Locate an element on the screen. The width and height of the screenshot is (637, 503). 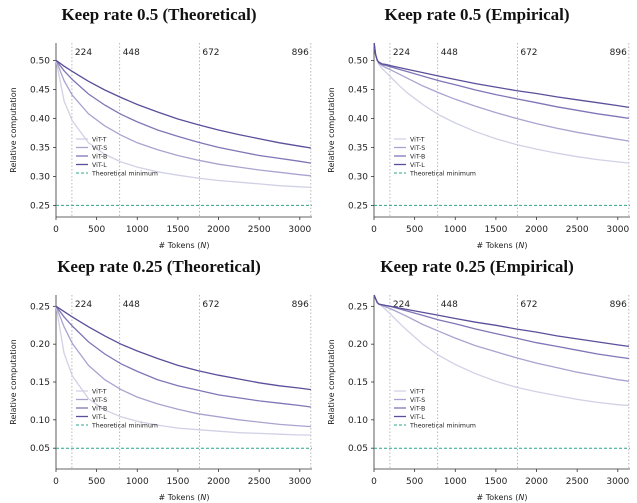
chart-title: Keep rate 0.5 (Empirical) is located at coordinates (477, 14).